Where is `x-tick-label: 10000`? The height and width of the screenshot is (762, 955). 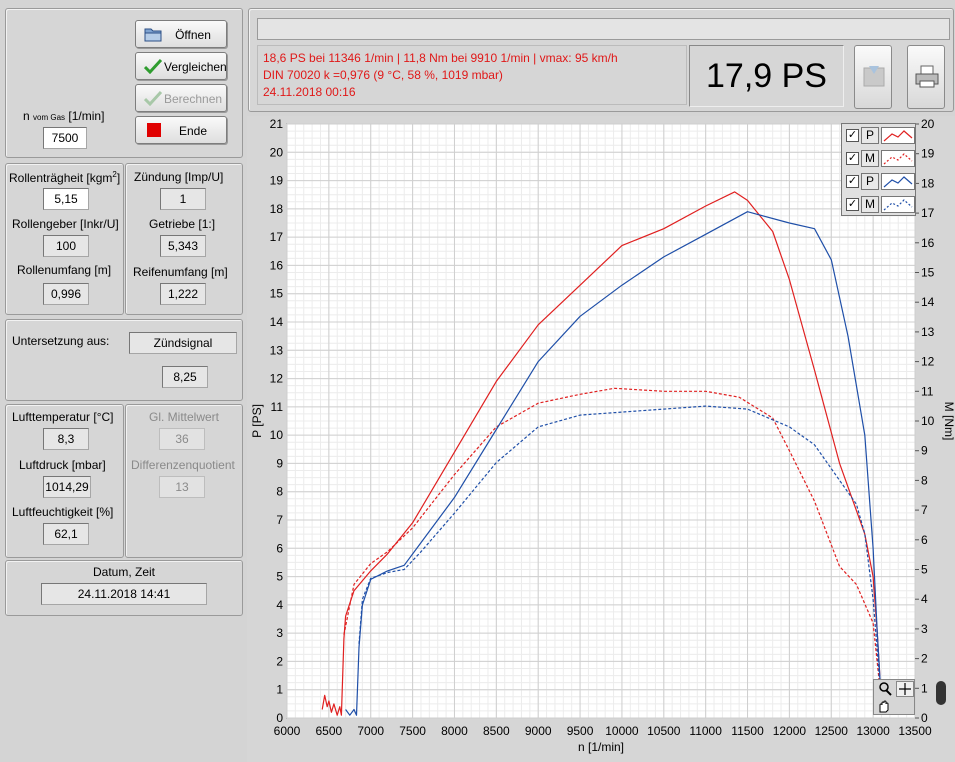
x-tick-label: 10000 is located at coordinates (622, 731).